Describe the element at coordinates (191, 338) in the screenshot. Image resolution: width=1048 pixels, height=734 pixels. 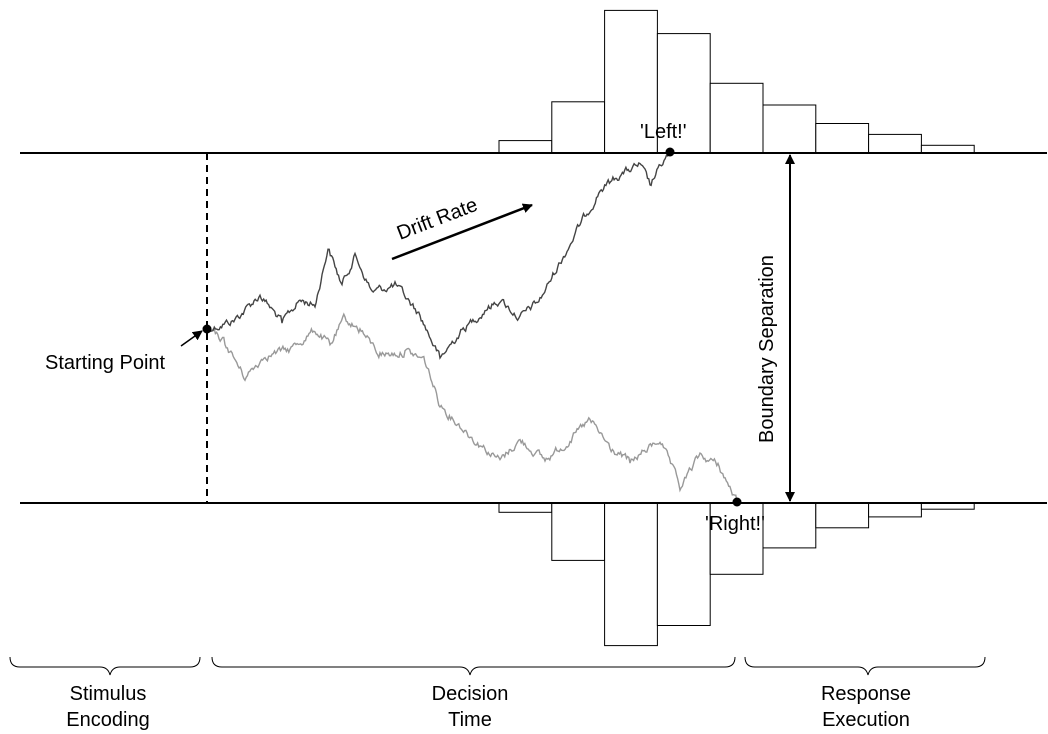
I see `starting-point-arrow` at that location.